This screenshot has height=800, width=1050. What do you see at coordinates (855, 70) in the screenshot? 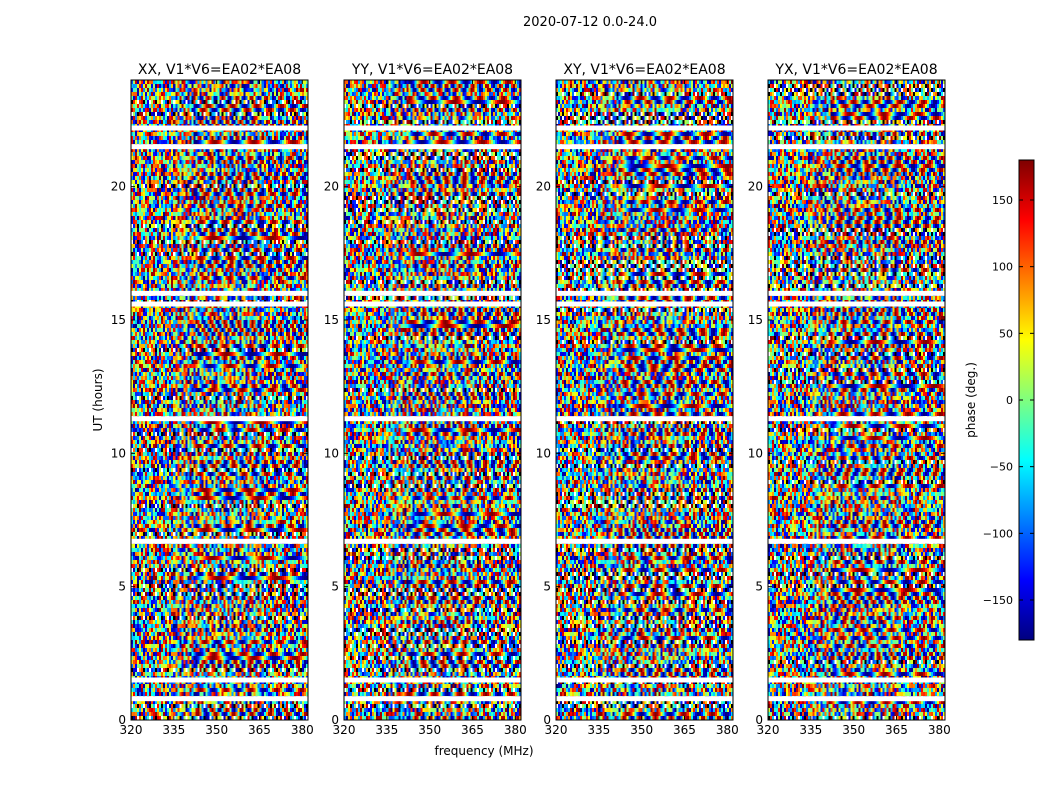
I see `panel-title: YX, V1*V6=EA02*EA08` at bounding box center [855, 70].